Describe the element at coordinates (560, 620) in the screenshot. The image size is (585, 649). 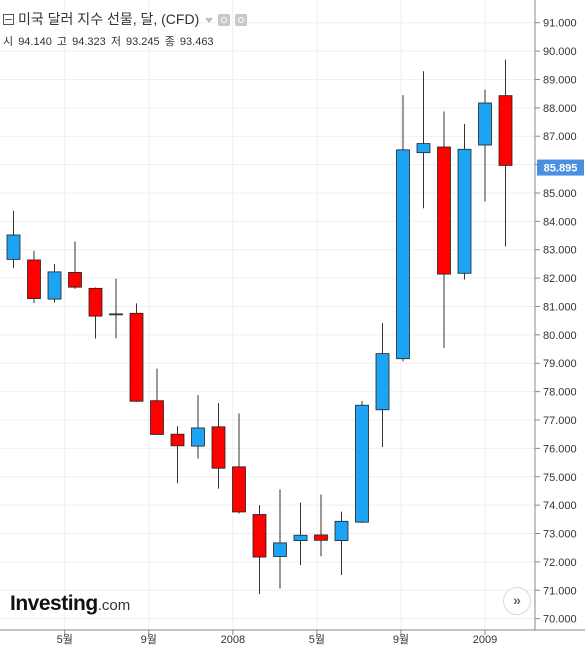
I see `y-tick-label: 70.000` at that location.